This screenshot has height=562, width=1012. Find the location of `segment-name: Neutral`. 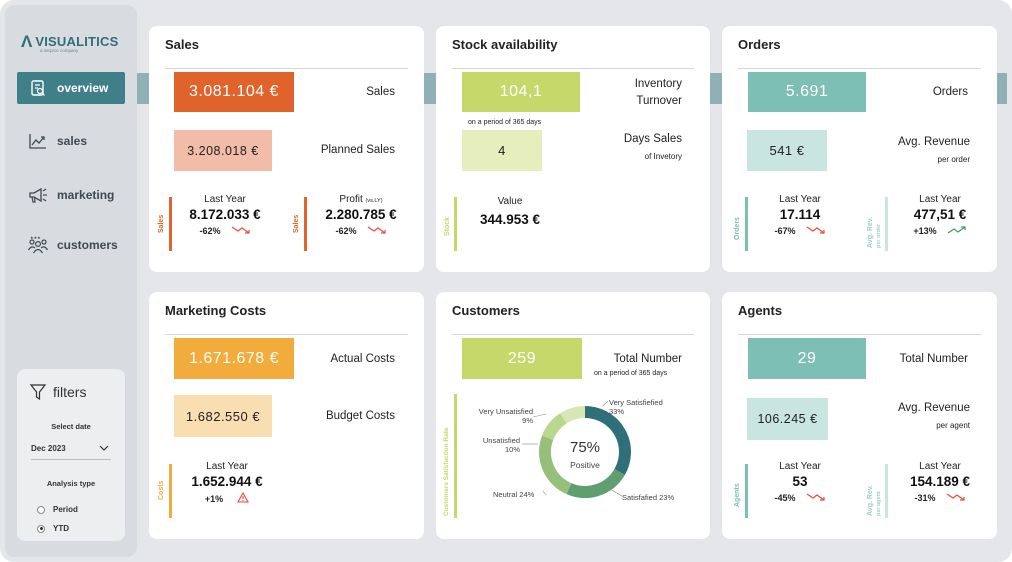

segment-name: Neutral is located at coordinates (505, 494).